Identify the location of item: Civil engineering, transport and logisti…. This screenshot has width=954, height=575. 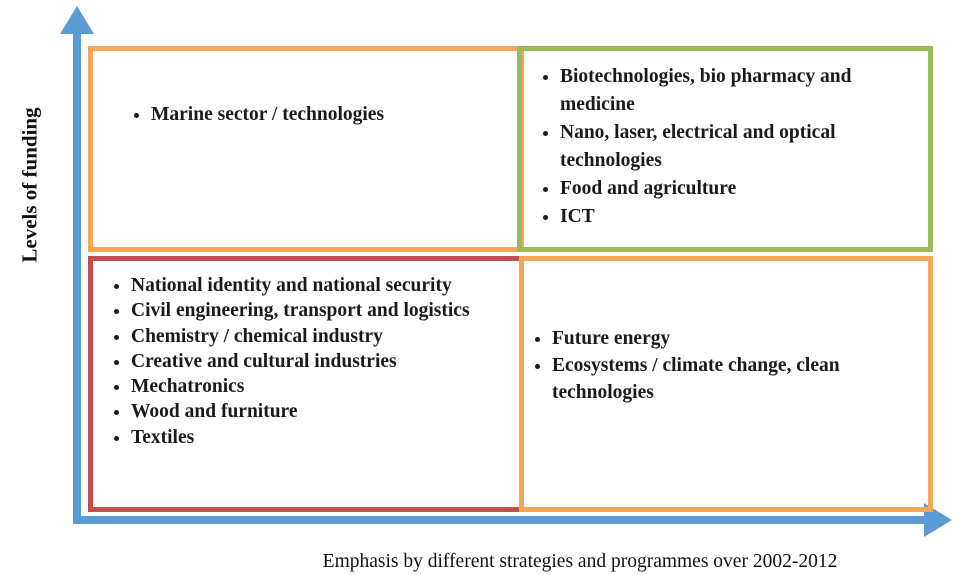
(300, 310).